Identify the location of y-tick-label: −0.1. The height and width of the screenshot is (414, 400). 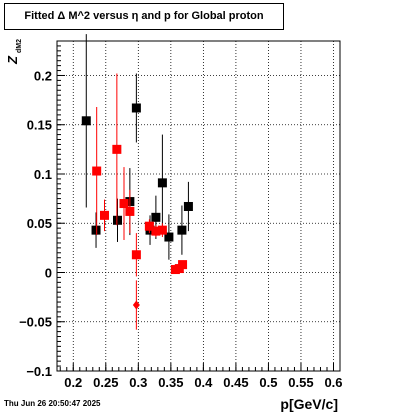
(39, 371).